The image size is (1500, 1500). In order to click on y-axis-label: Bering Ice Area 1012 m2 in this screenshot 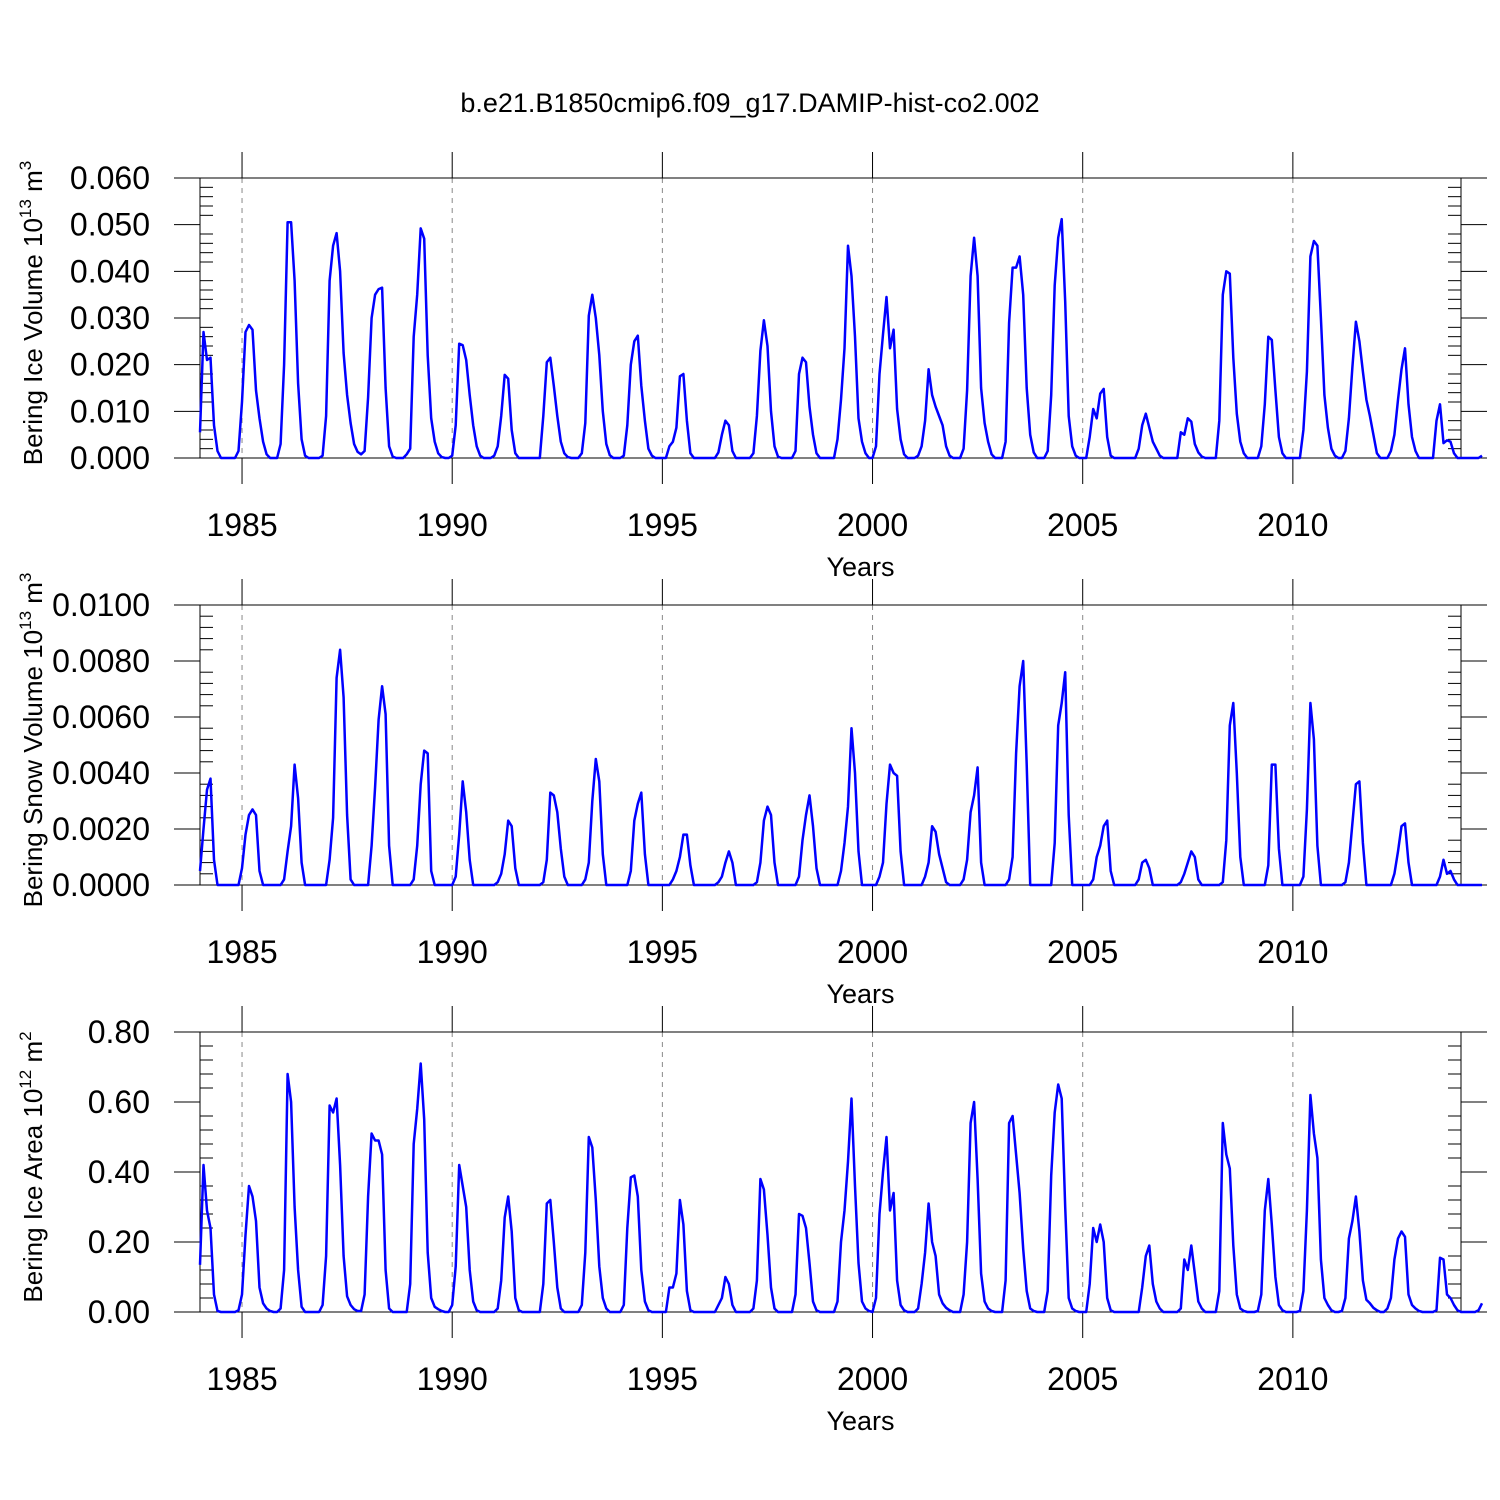, I will do `click(32, 1166)`.